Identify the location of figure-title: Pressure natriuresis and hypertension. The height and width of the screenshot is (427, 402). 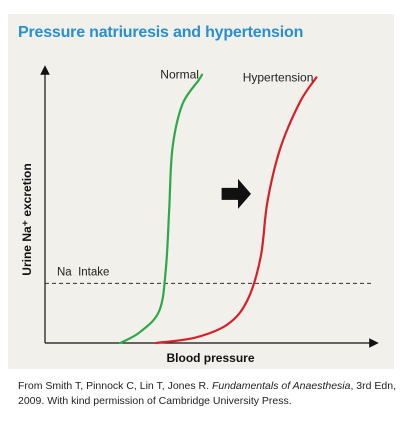
(161, 32).